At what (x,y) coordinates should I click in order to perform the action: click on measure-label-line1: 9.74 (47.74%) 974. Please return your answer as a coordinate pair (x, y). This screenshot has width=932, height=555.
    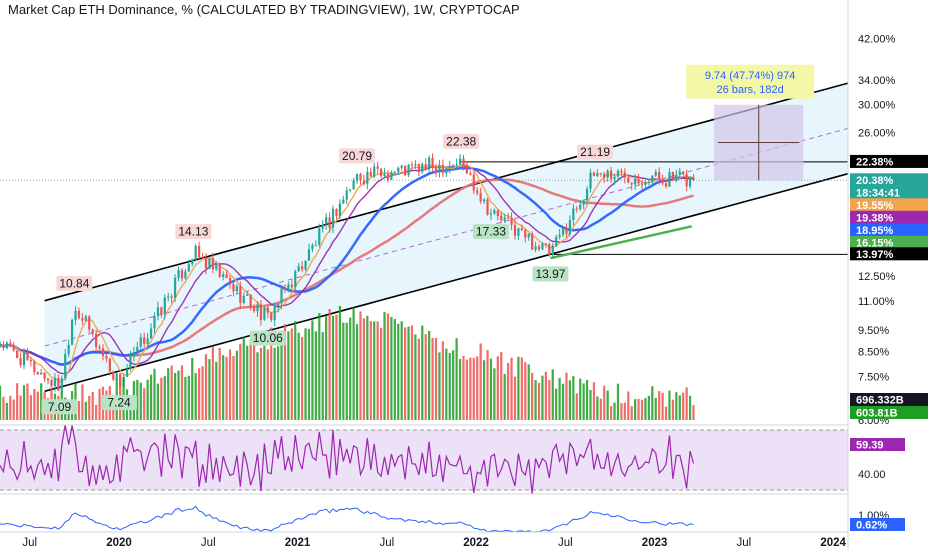
    Looking at the image, I should click on (750, 76).